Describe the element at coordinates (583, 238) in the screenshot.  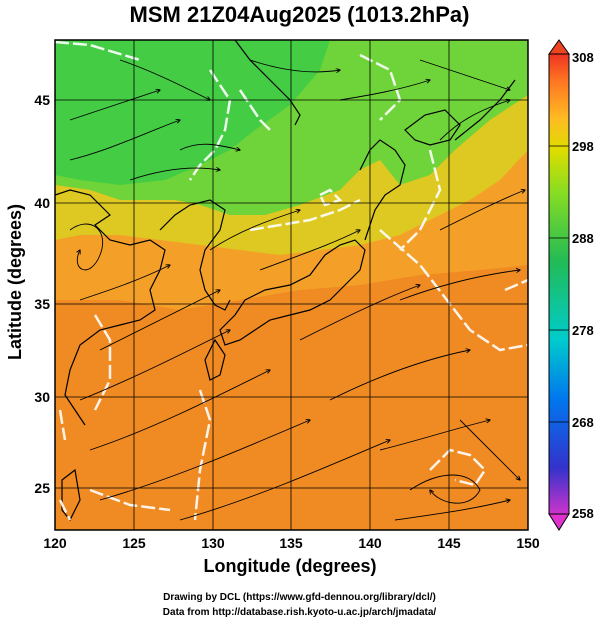
I see `colorbar-tick-label: 288` at that location.